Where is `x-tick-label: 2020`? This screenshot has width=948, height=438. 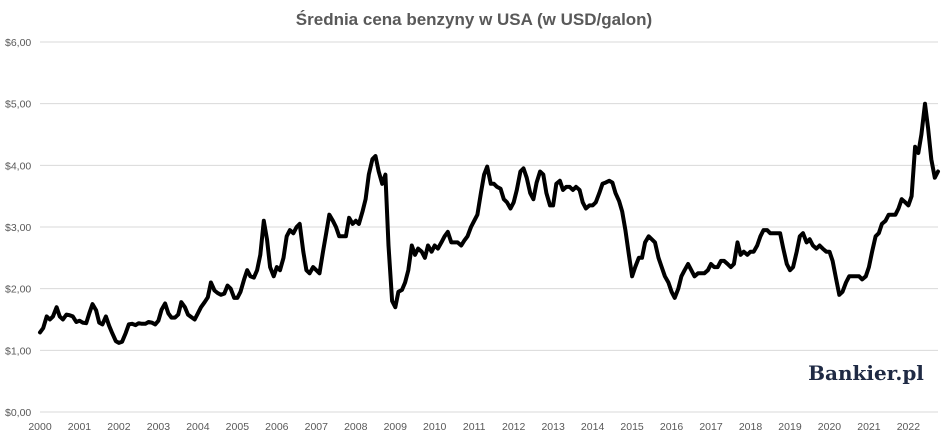
x-tick-label: 2020 is located at coordinates (830, 427).